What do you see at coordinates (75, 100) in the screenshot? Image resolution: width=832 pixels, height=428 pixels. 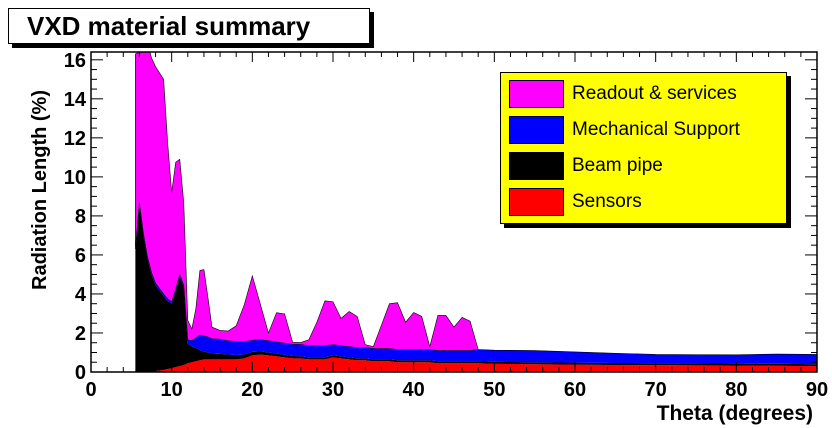 I see `y-tick-label: 14` at bounding box center [75, 100].